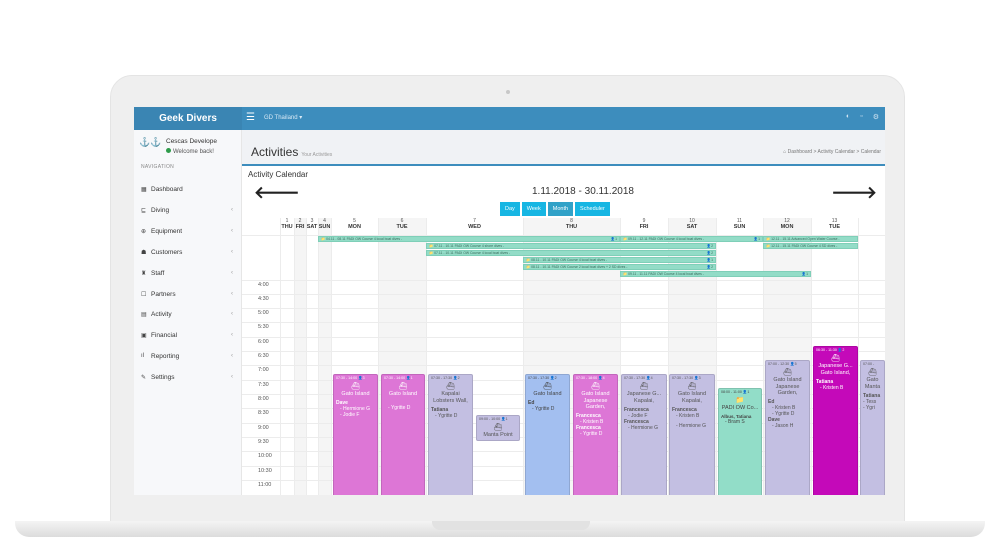 The image size is (1000, 540). I want to click on sidebar-item-customers: ☗ Customers ‹, so click(187, 252).